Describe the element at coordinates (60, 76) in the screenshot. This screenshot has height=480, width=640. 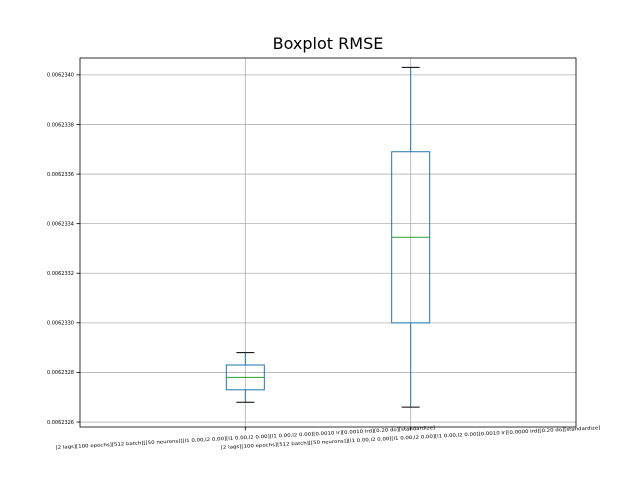
I see `y-tick-label: 0.0062340` at that location.